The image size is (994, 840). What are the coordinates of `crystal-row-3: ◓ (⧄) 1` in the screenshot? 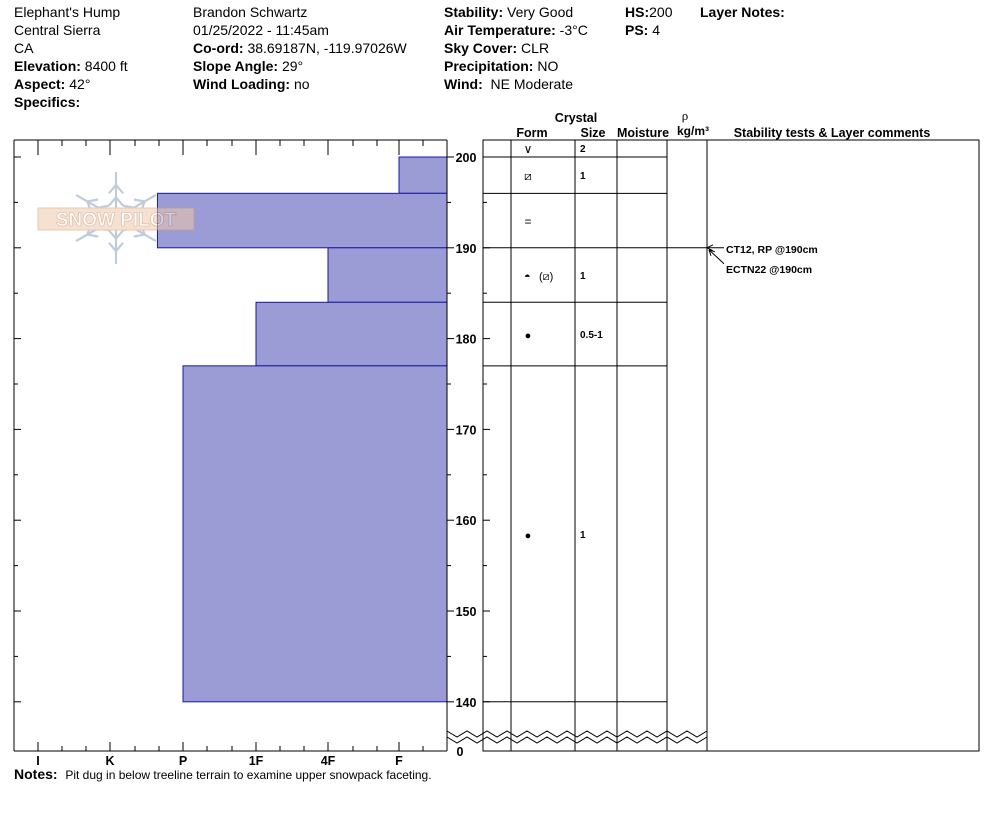 It's located at (555, 277).